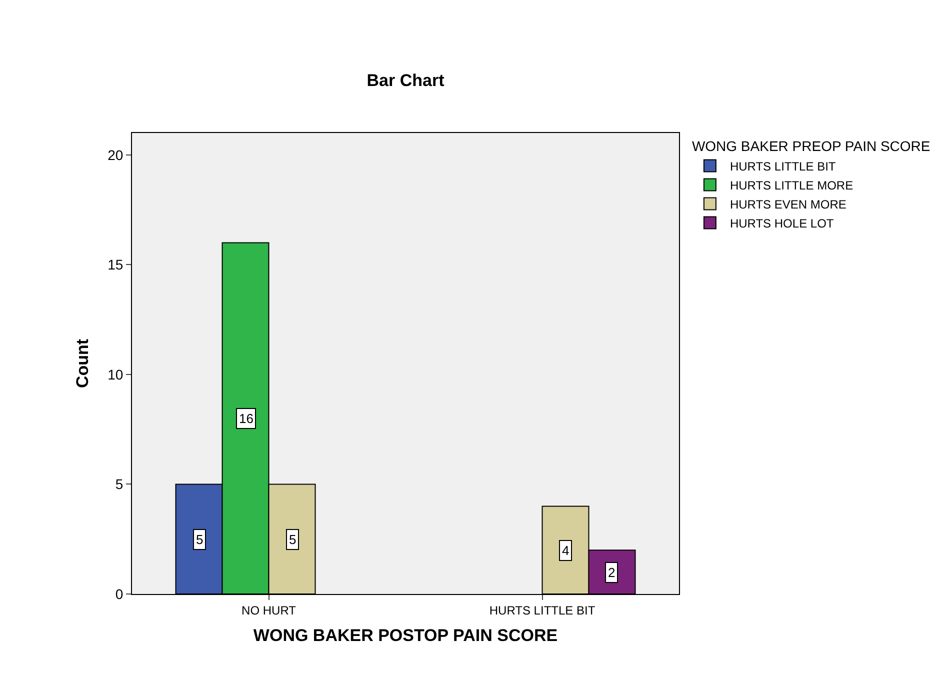  What do you see at coordinates (612, 572) in the screenshot?
I see `data-label: 2` at bounding box center [612, 572].